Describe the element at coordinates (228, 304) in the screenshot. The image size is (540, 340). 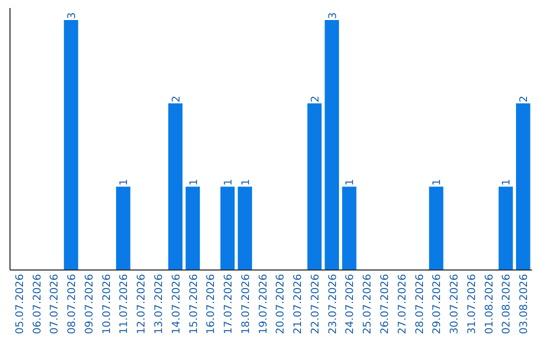
I see `x-tick-label: 17.07.2026` at that location.